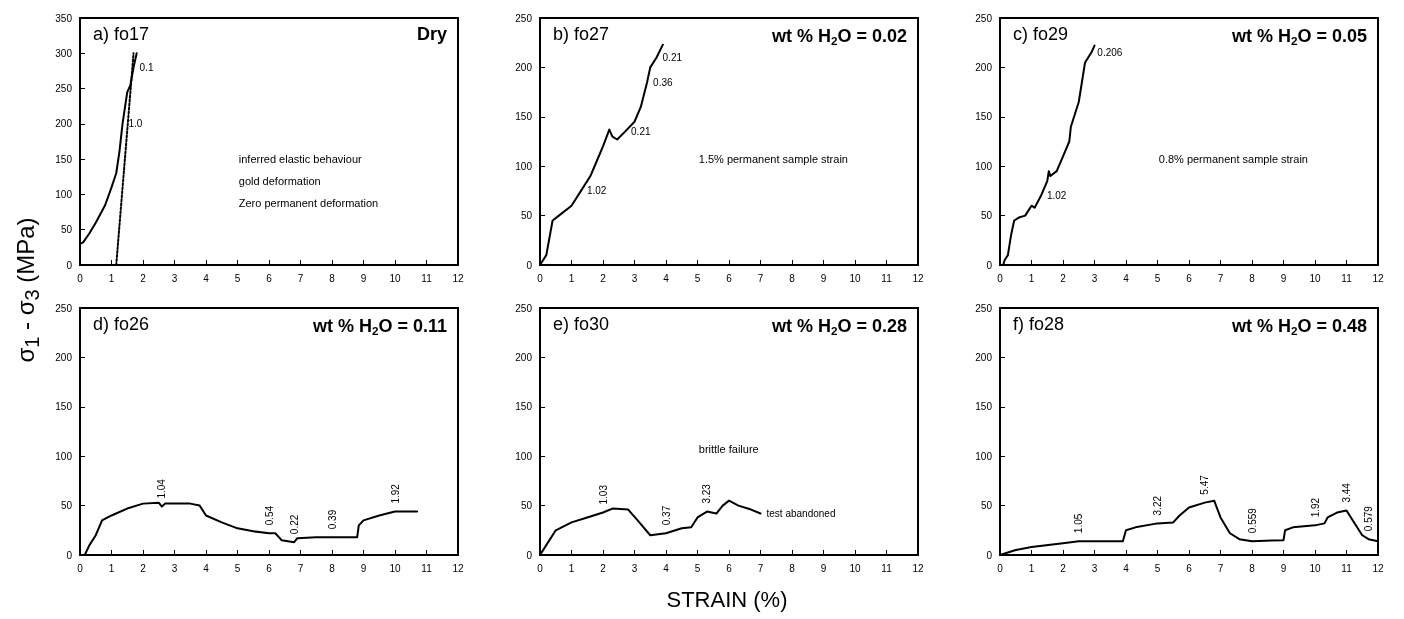 The width and height of the screenshot is (1404, 619). I want to click on chart-subtitle: Dry, so click(431, 34).